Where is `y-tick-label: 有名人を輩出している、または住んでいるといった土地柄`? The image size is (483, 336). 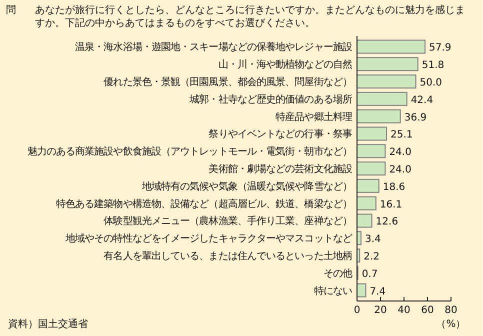 y-tick-label: 有名人を輩出している、または住んでいるといった土地柄 is located at coordinates (228, 256).